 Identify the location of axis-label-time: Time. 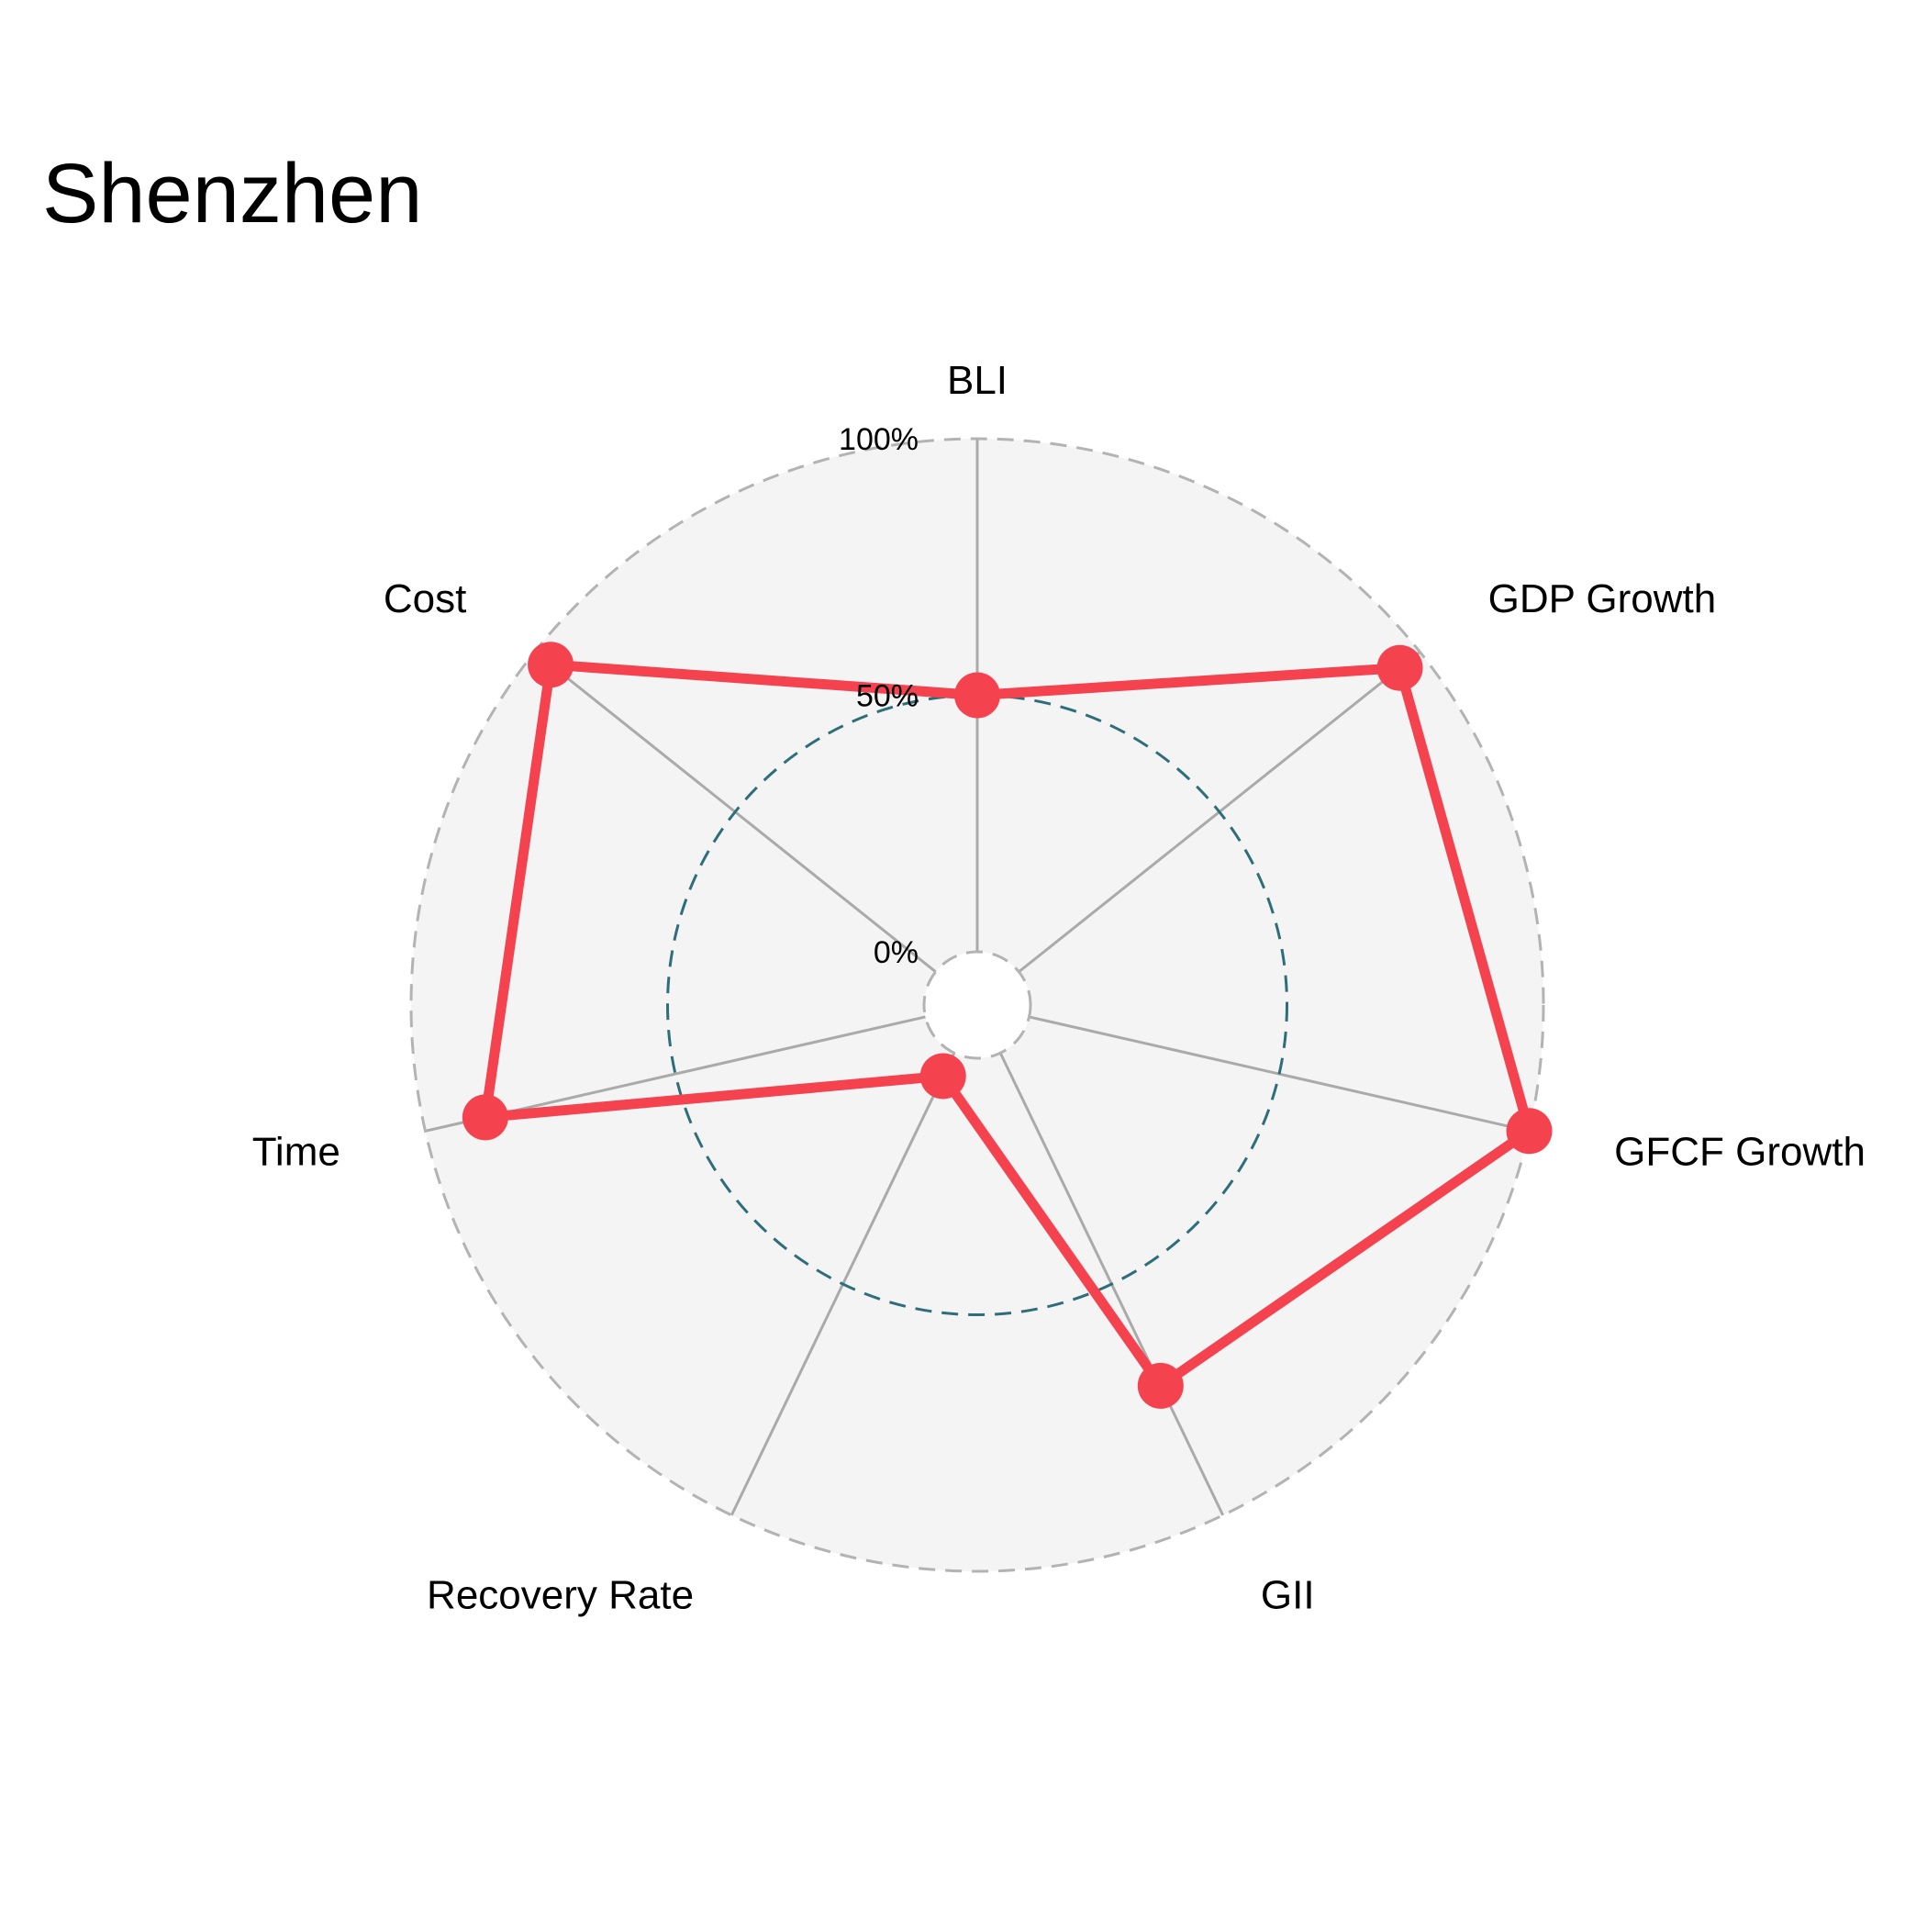
(296, 1151).